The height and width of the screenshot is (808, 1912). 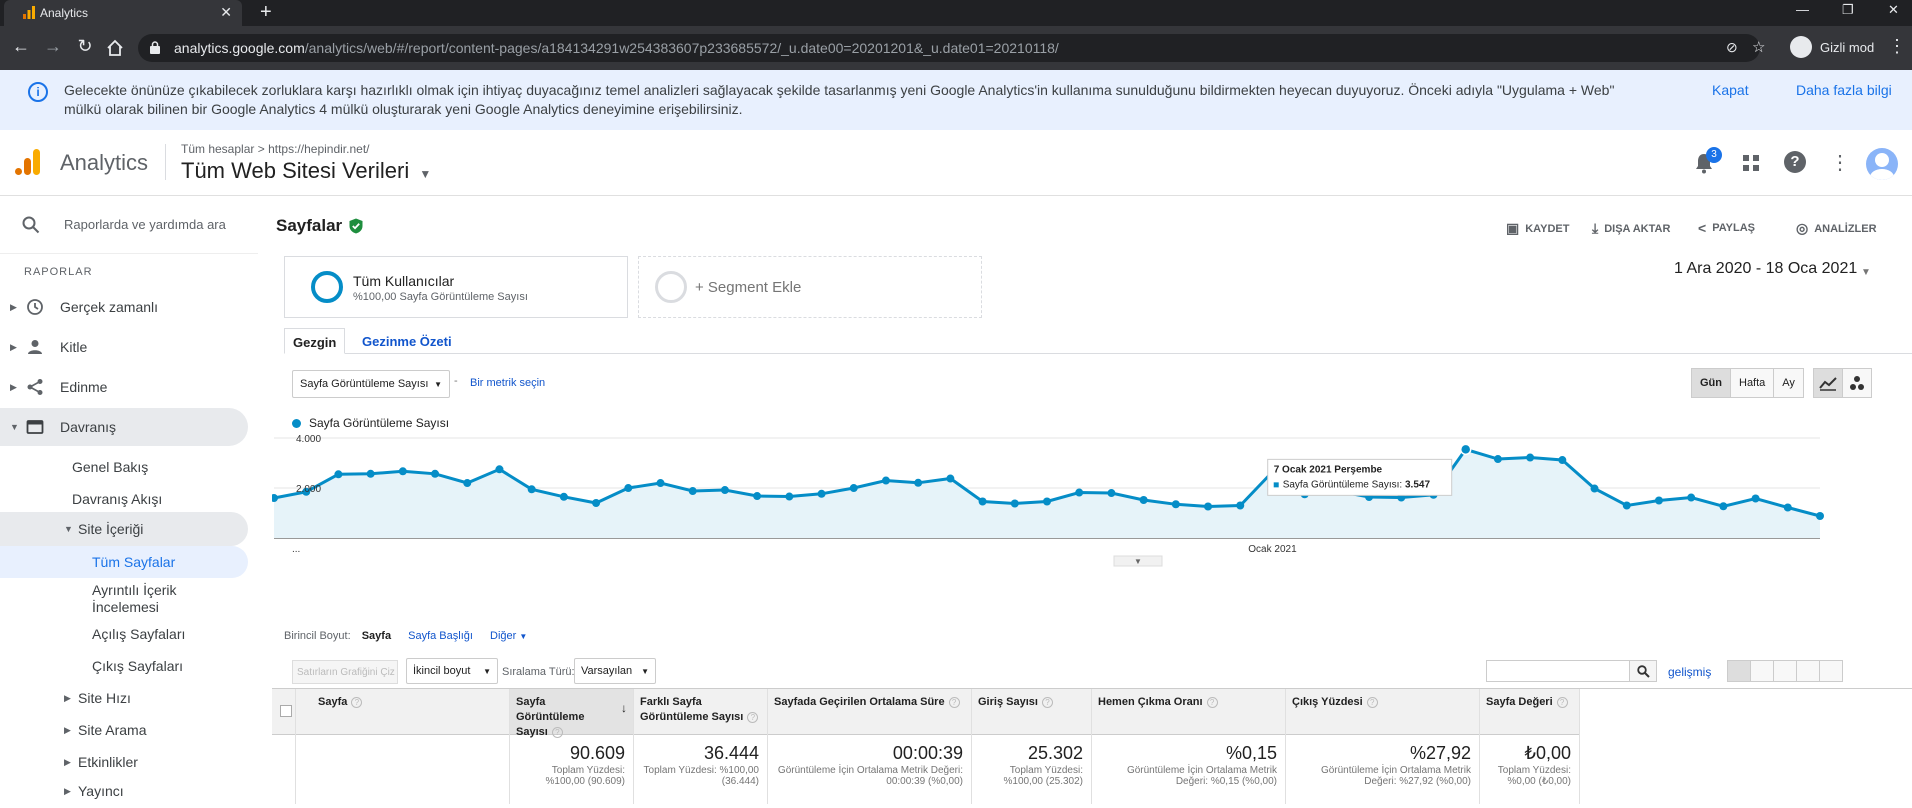 What do you see at coordinates (624, 708) in the screenshot?
I see `sort-desc-icon: ↓` at bounding box center [624, 708].